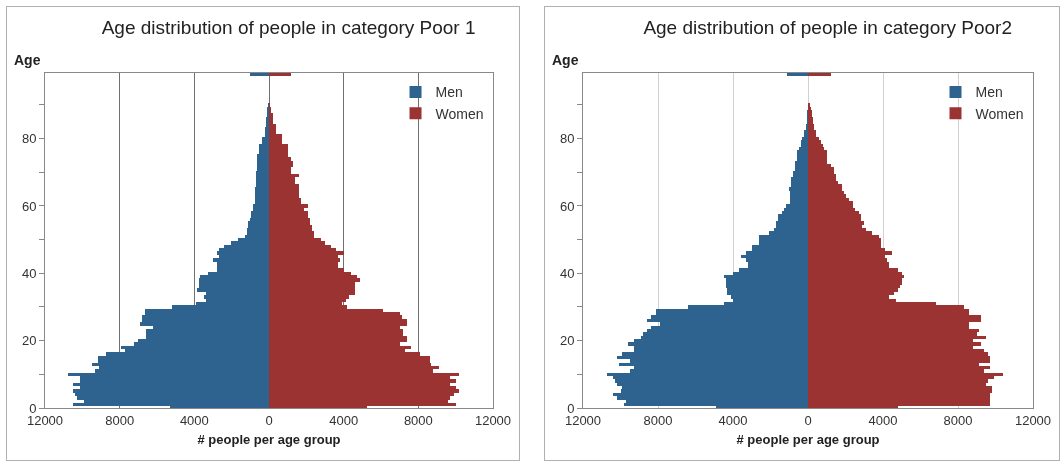  What do you see at coordinates (288, 27) in the screenshot?
I see `chart-title: Age distribution of people in category Poor 1` at bounding box center [288, 27].